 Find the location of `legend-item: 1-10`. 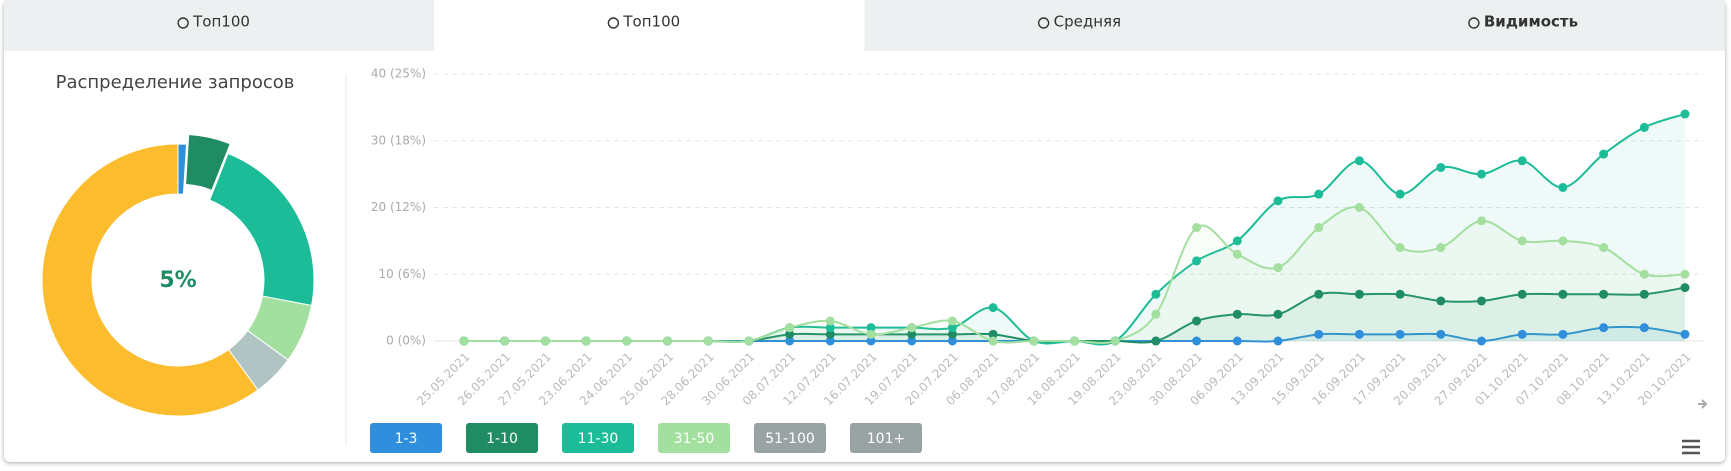

legend-item: 1-10 is located at coordinates (502, 438).